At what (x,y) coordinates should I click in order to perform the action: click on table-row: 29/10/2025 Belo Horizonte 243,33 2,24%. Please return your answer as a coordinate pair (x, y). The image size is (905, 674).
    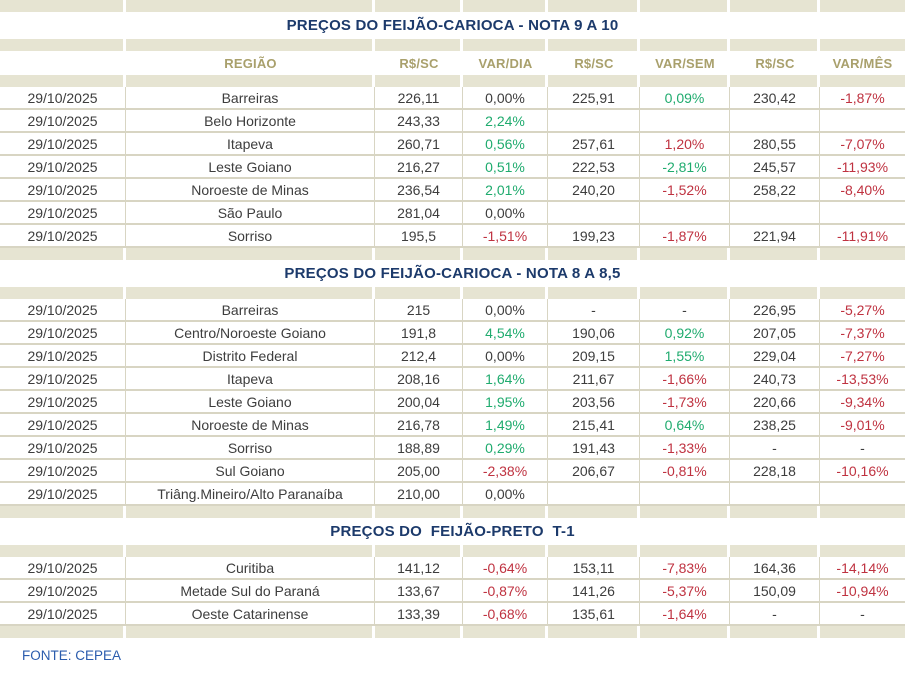
    Looking at the image, I should click on (452, 121).